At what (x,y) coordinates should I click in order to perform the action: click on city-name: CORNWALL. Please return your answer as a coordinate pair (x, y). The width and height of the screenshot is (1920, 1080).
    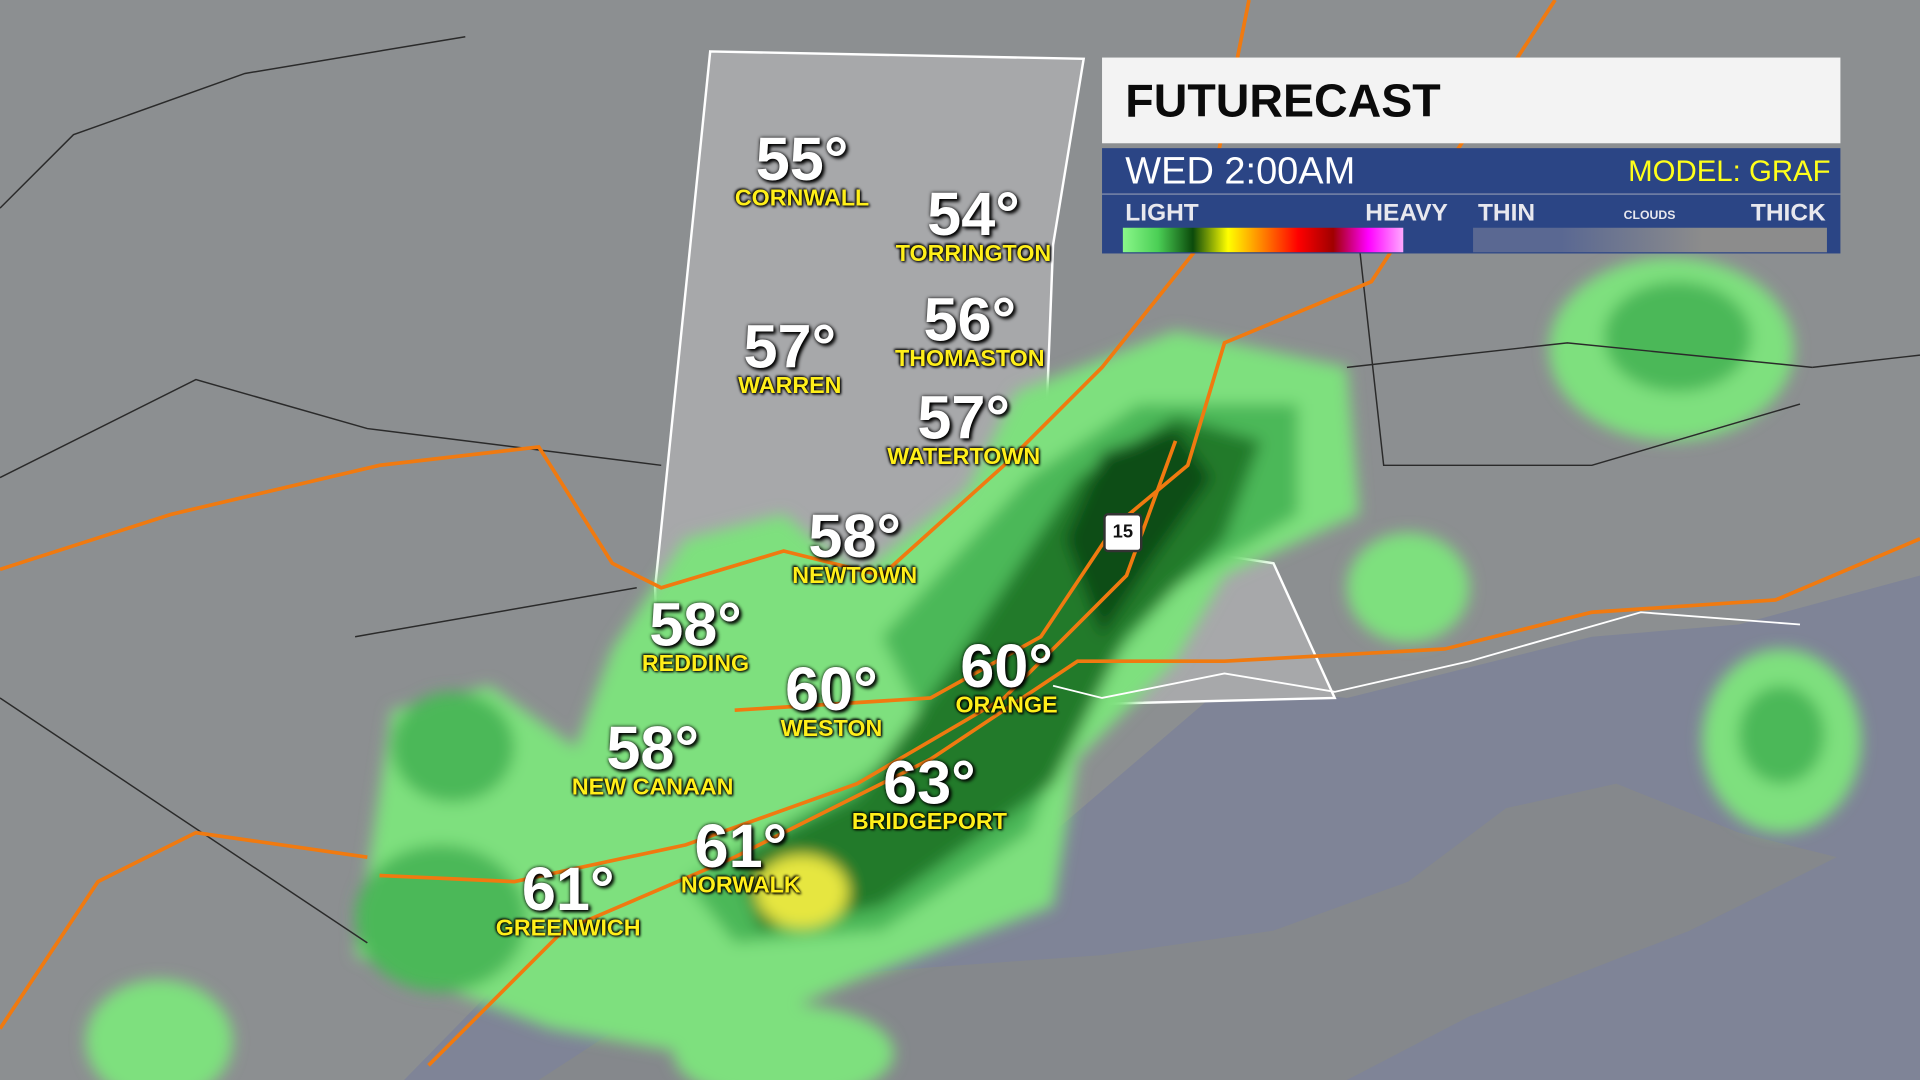
    Looking at the image, I should click on (802, 199).